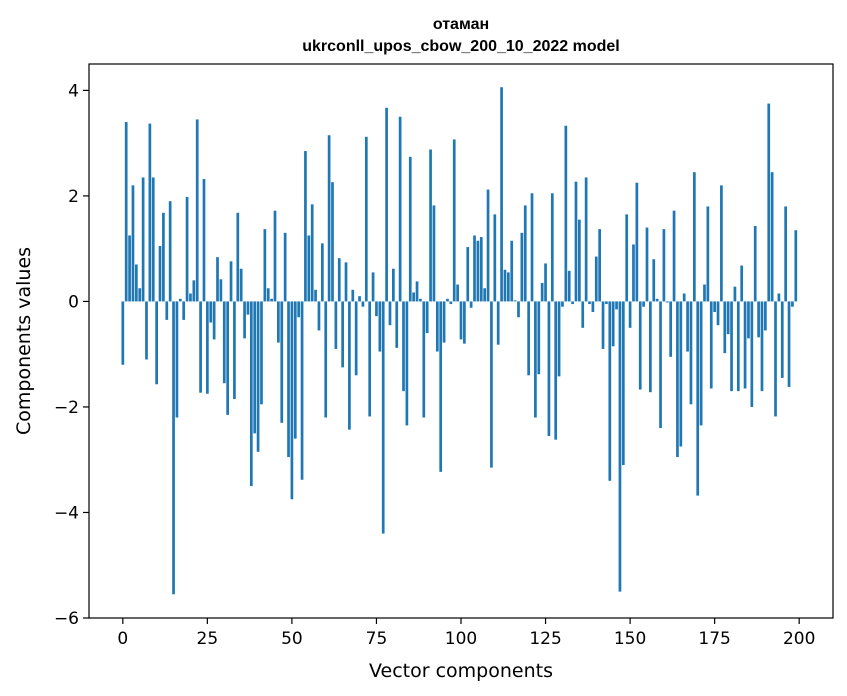 This screenshot has width=847, height=696. What do you see at coordinates (377, 639) in the screenshot?
I see `x-tick-label: 75` at bounding box center [377, 639].